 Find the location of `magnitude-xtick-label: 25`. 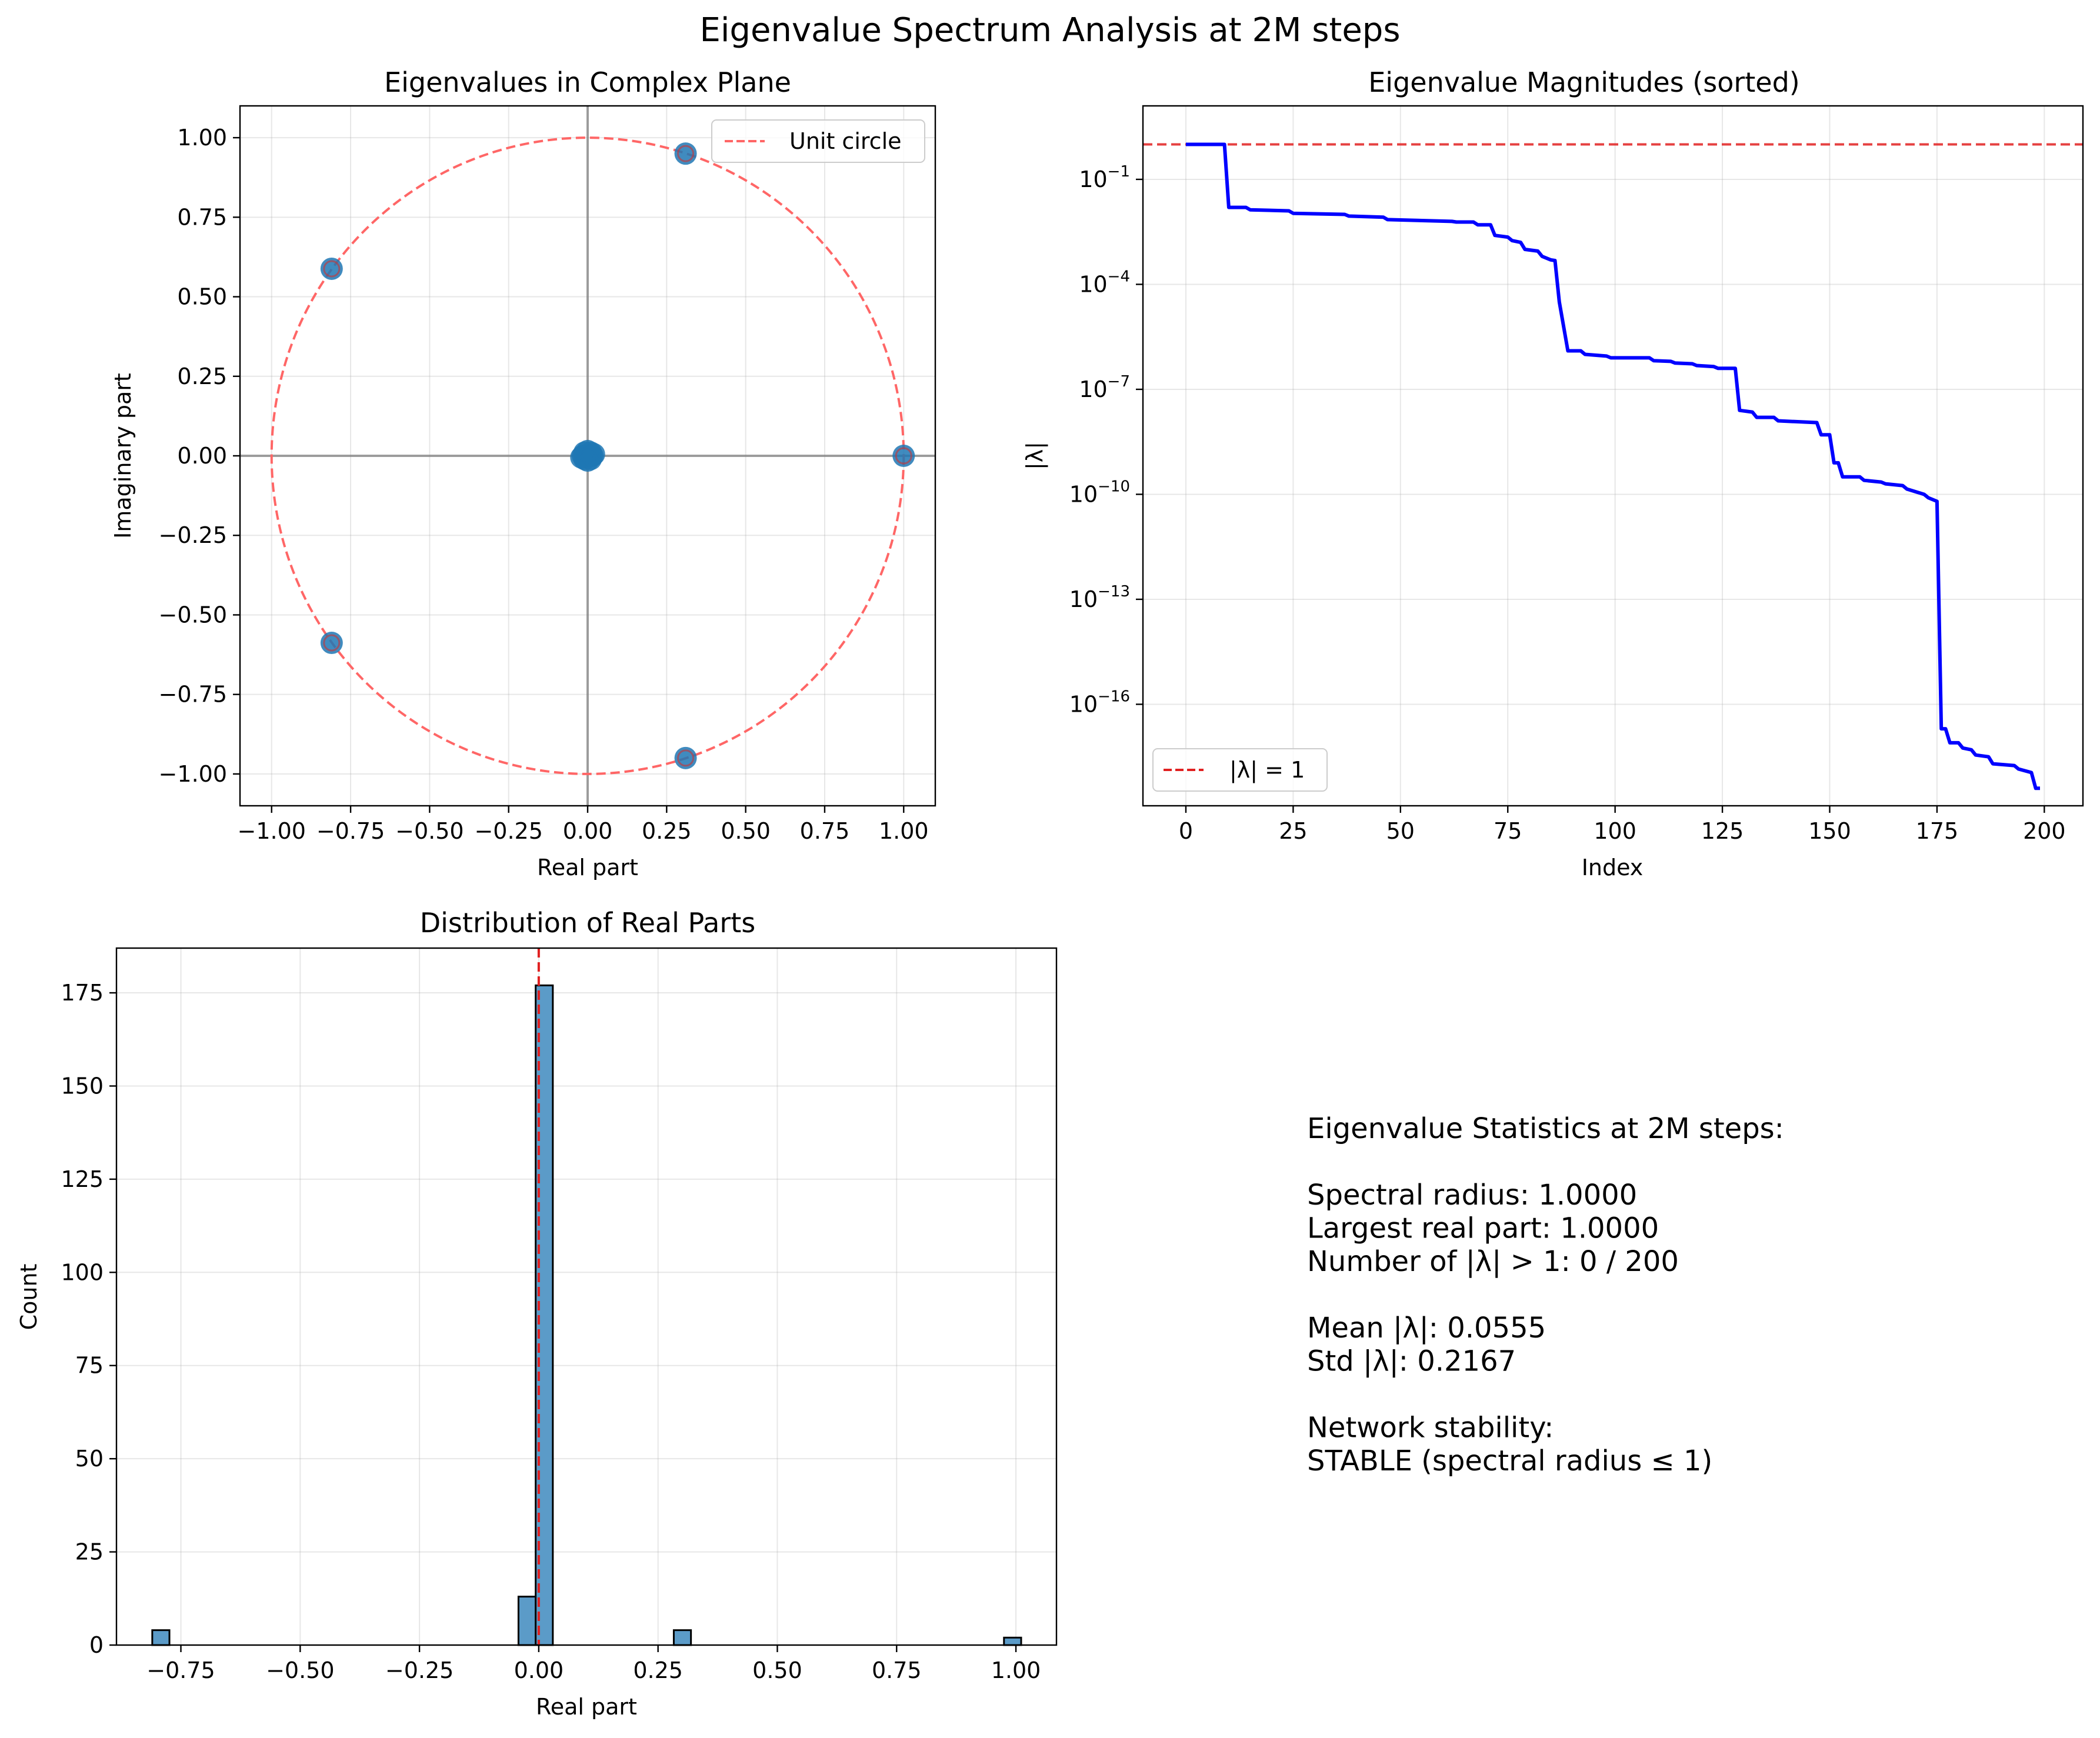

magnitude-xtick-label: 25 is located at coordinates (1293, 831).